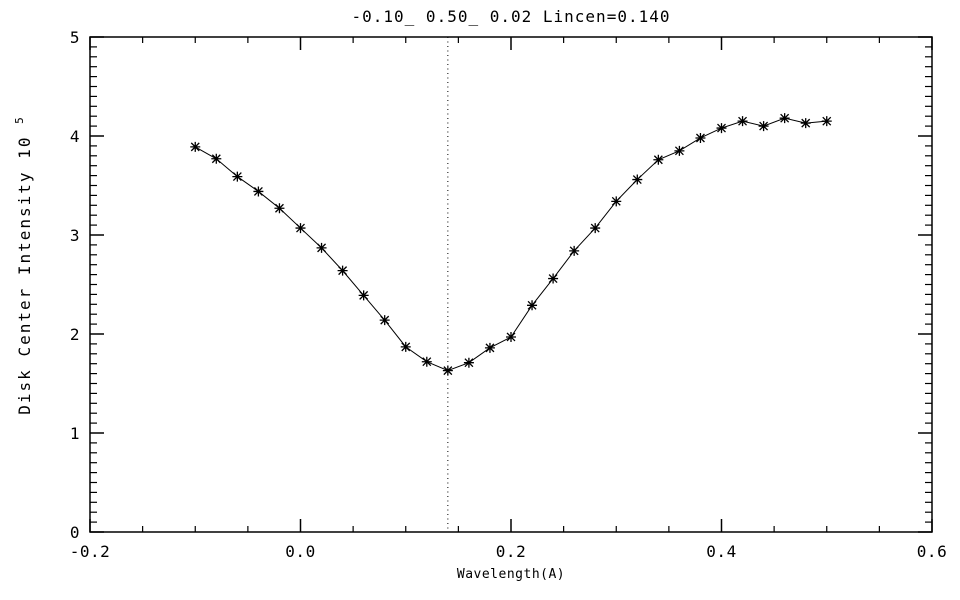  I want to click on y-tick-label: 5, so click(75, 37).